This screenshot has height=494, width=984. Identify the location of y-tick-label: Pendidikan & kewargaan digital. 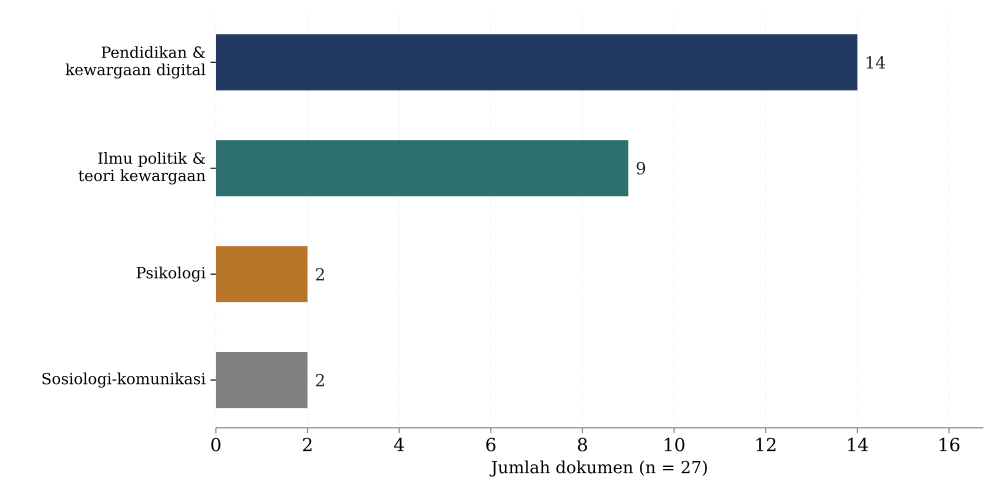
(136, 62).